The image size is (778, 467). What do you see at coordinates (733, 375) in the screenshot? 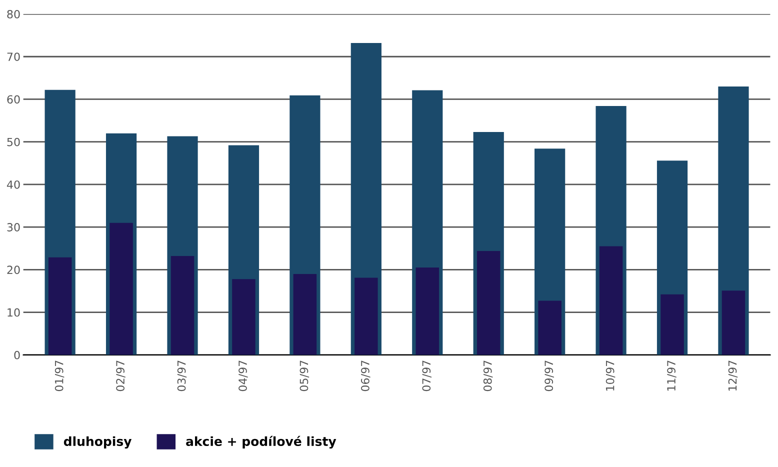
I see `x-tick-label: 12/97` at bounding box center [733, 375].